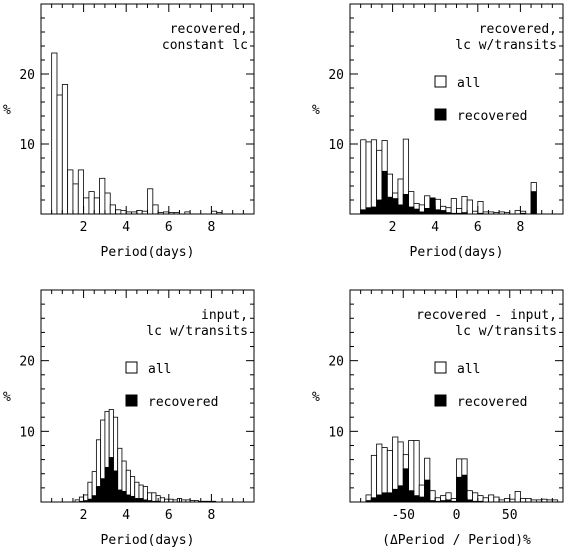  I want to click on y-axis-label: %, so click(316, 397).